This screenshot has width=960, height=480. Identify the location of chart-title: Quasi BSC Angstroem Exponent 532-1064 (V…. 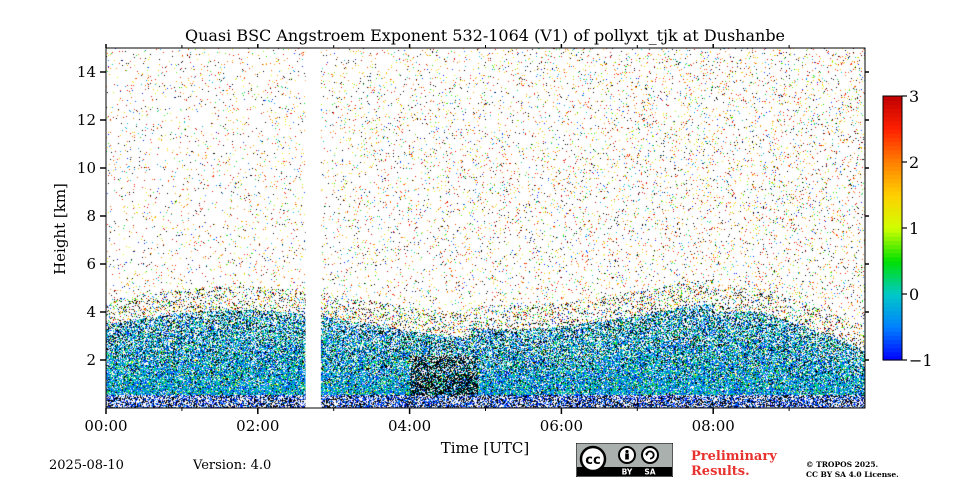
(485, 35).